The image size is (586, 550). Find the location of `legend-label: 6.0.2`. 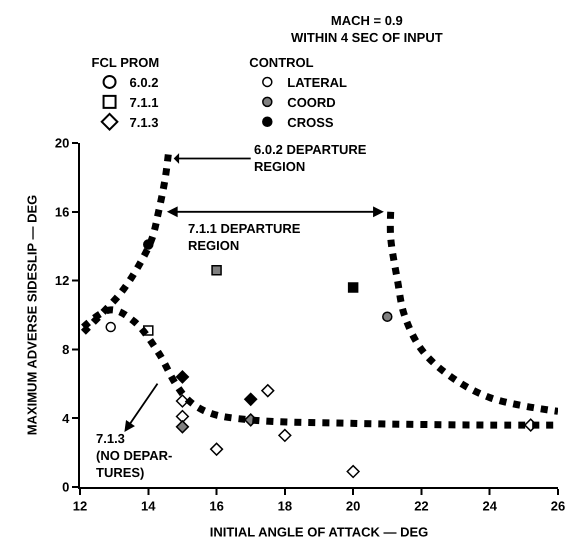

legend-label: 6.0.2 is located at coordinates (144, 82).